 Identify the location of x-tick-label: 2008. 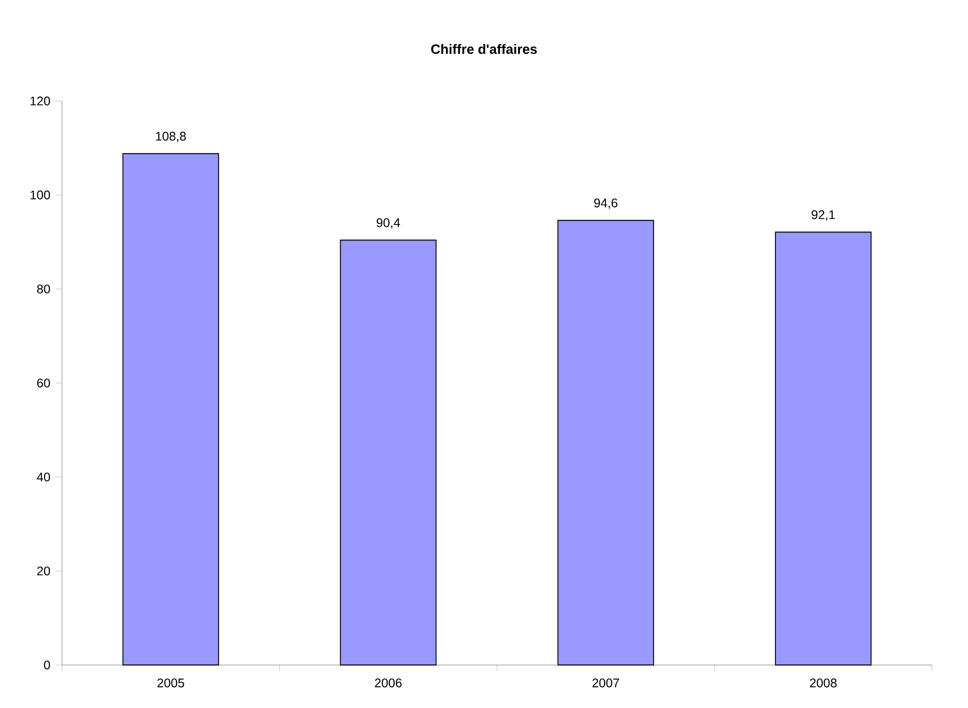
(823, 683).